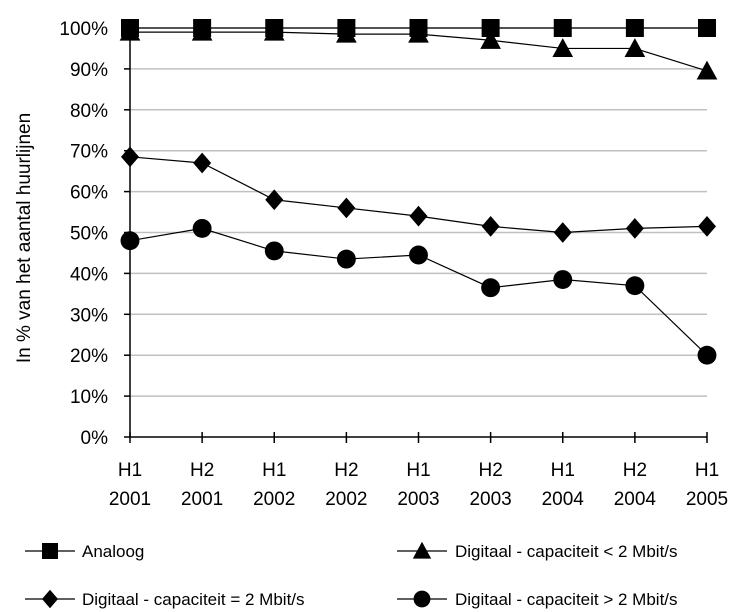 This screenshot has width=742, height=612. What do you see at coordinates (89, 111) in the screenshot?
I see `y-tick-label: 80%` at bounding box center [89, 111].